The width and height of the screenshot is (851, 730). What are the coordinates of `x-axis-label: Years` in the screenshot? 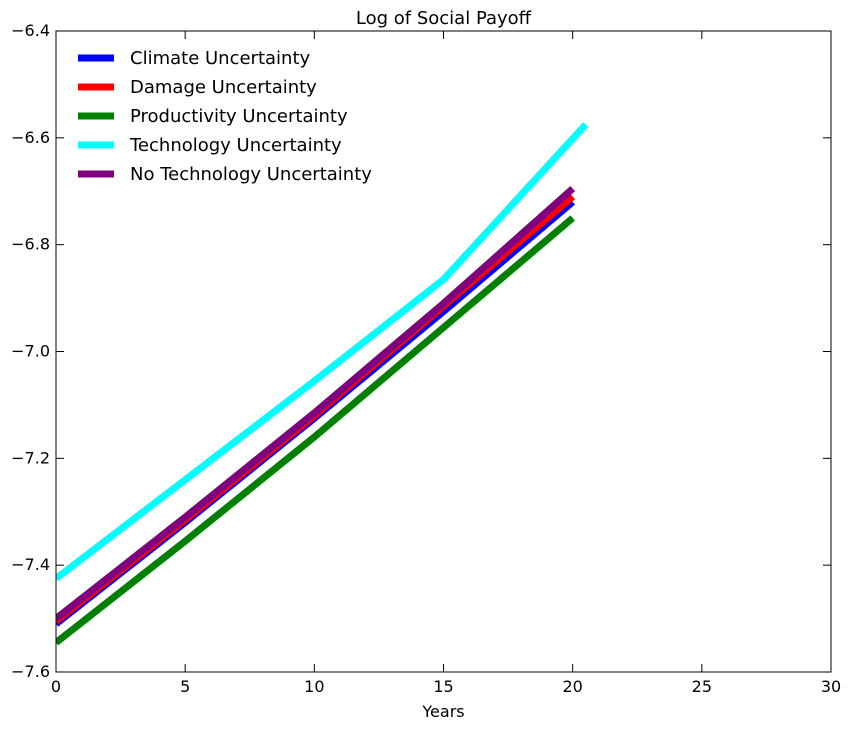 It's located at (442, 711).